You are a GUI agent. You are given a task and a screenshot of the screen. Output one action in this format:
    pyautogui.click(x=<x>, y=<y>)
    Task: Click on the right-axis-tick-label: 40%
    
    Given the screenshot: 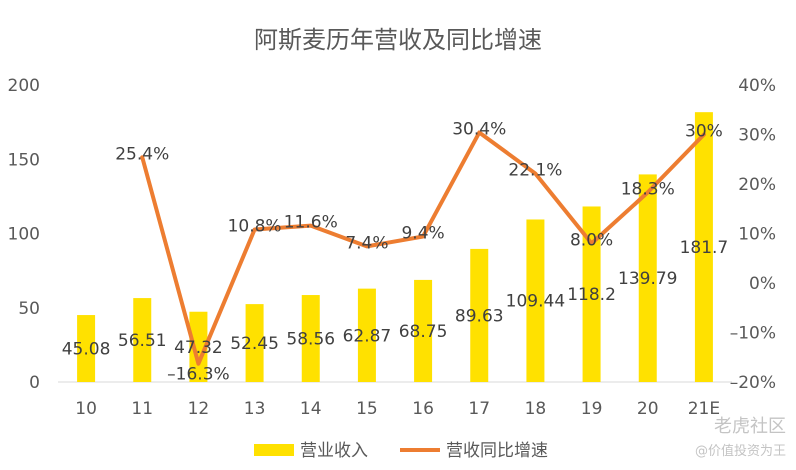 What is the action you would take?
    pyautogui.click(x=757, y=86)
    